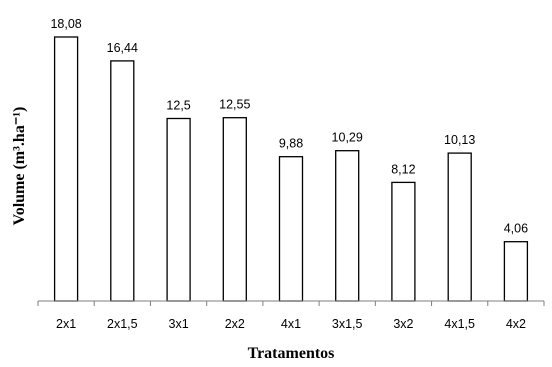 The image size is (552, 367). Describe the element at coordinates (459, 227) in the screenshot. I see `bar-4x1,5` at that location.